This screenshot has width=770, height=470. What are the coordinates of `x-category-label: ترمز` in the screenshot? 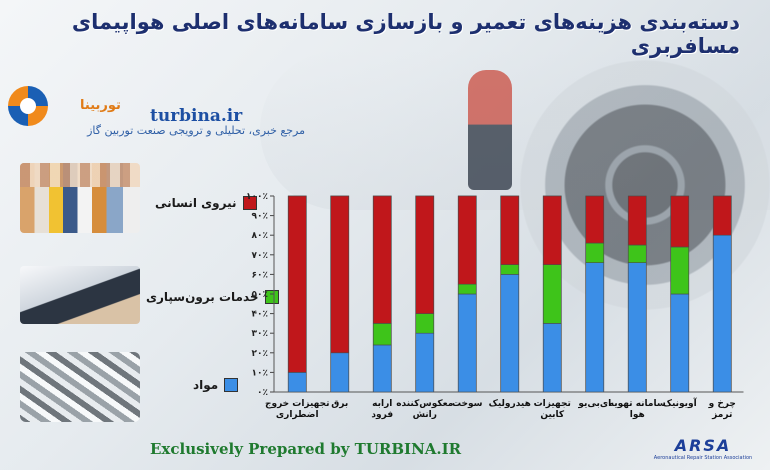 It's located at (721, 415).